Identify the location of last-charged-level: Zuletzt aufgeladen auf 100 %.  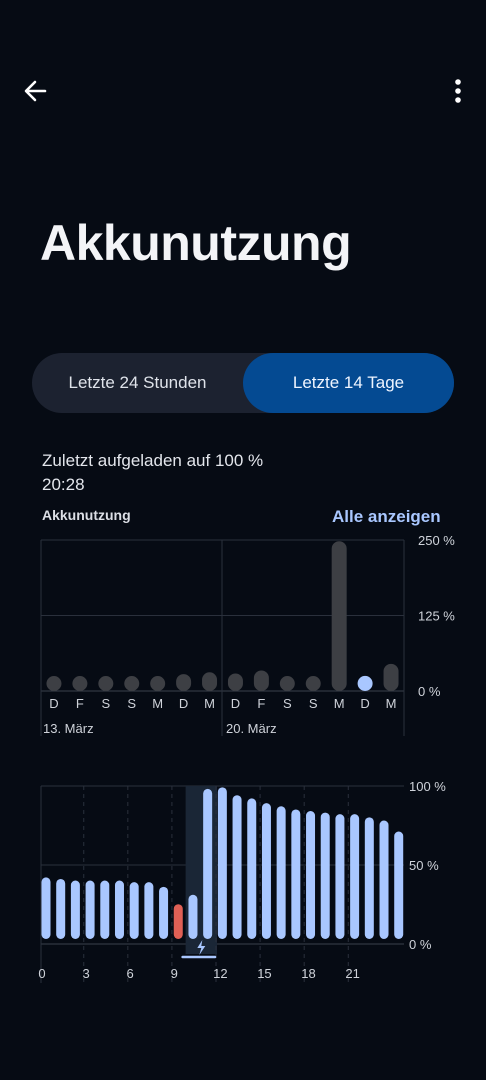
(153, 460).